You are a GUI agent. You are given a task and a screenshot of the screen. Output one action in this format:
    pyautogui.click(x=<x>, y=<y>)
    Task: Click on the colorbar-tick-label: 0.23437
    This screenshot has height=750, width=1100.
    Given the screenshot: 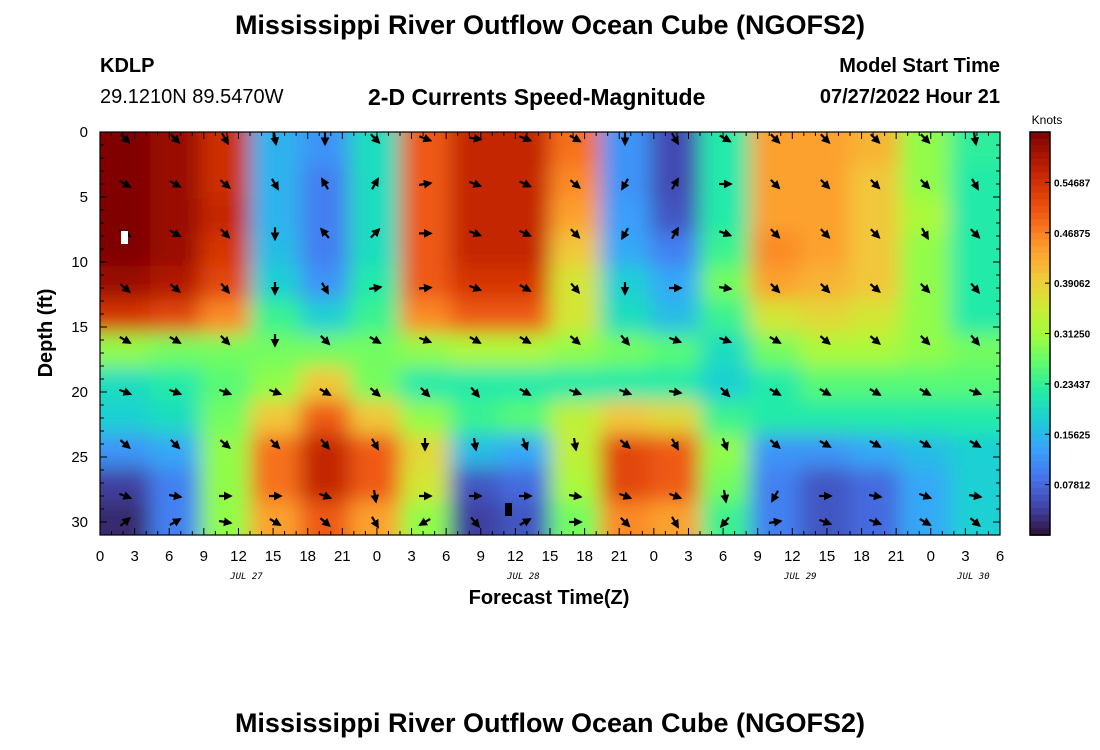 What is the action you would take?
    pyautogui.click(x=1072, y=385)
    